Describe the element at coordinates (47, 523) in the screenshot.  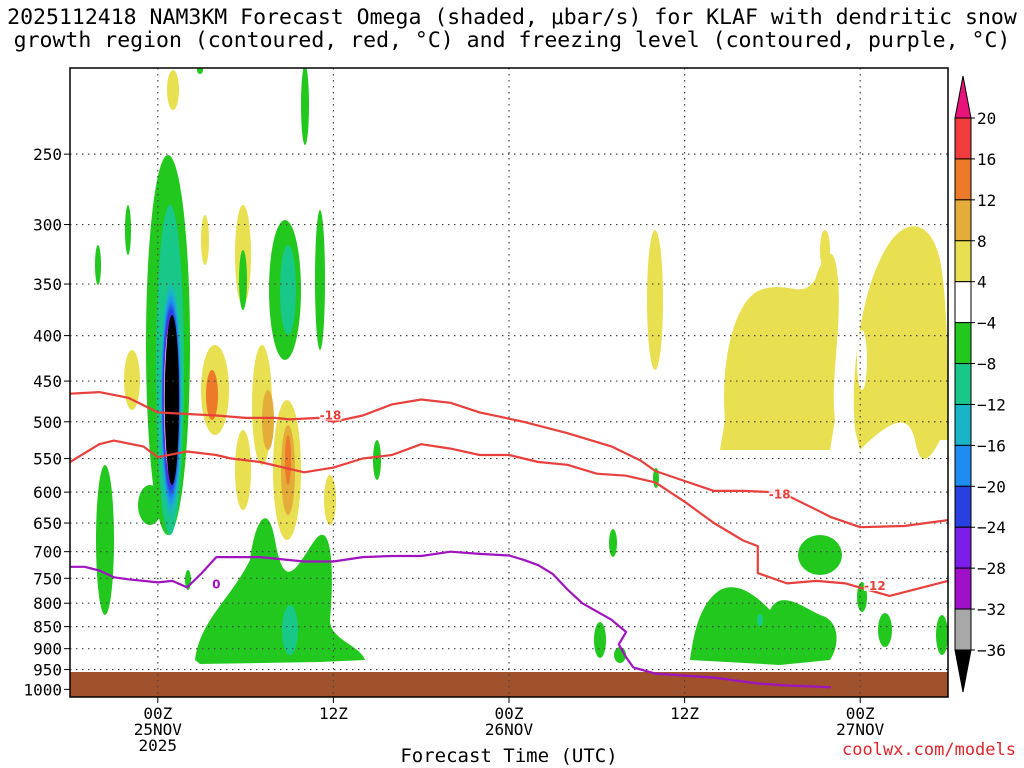
I see `y-tick-label: 650` at that location.